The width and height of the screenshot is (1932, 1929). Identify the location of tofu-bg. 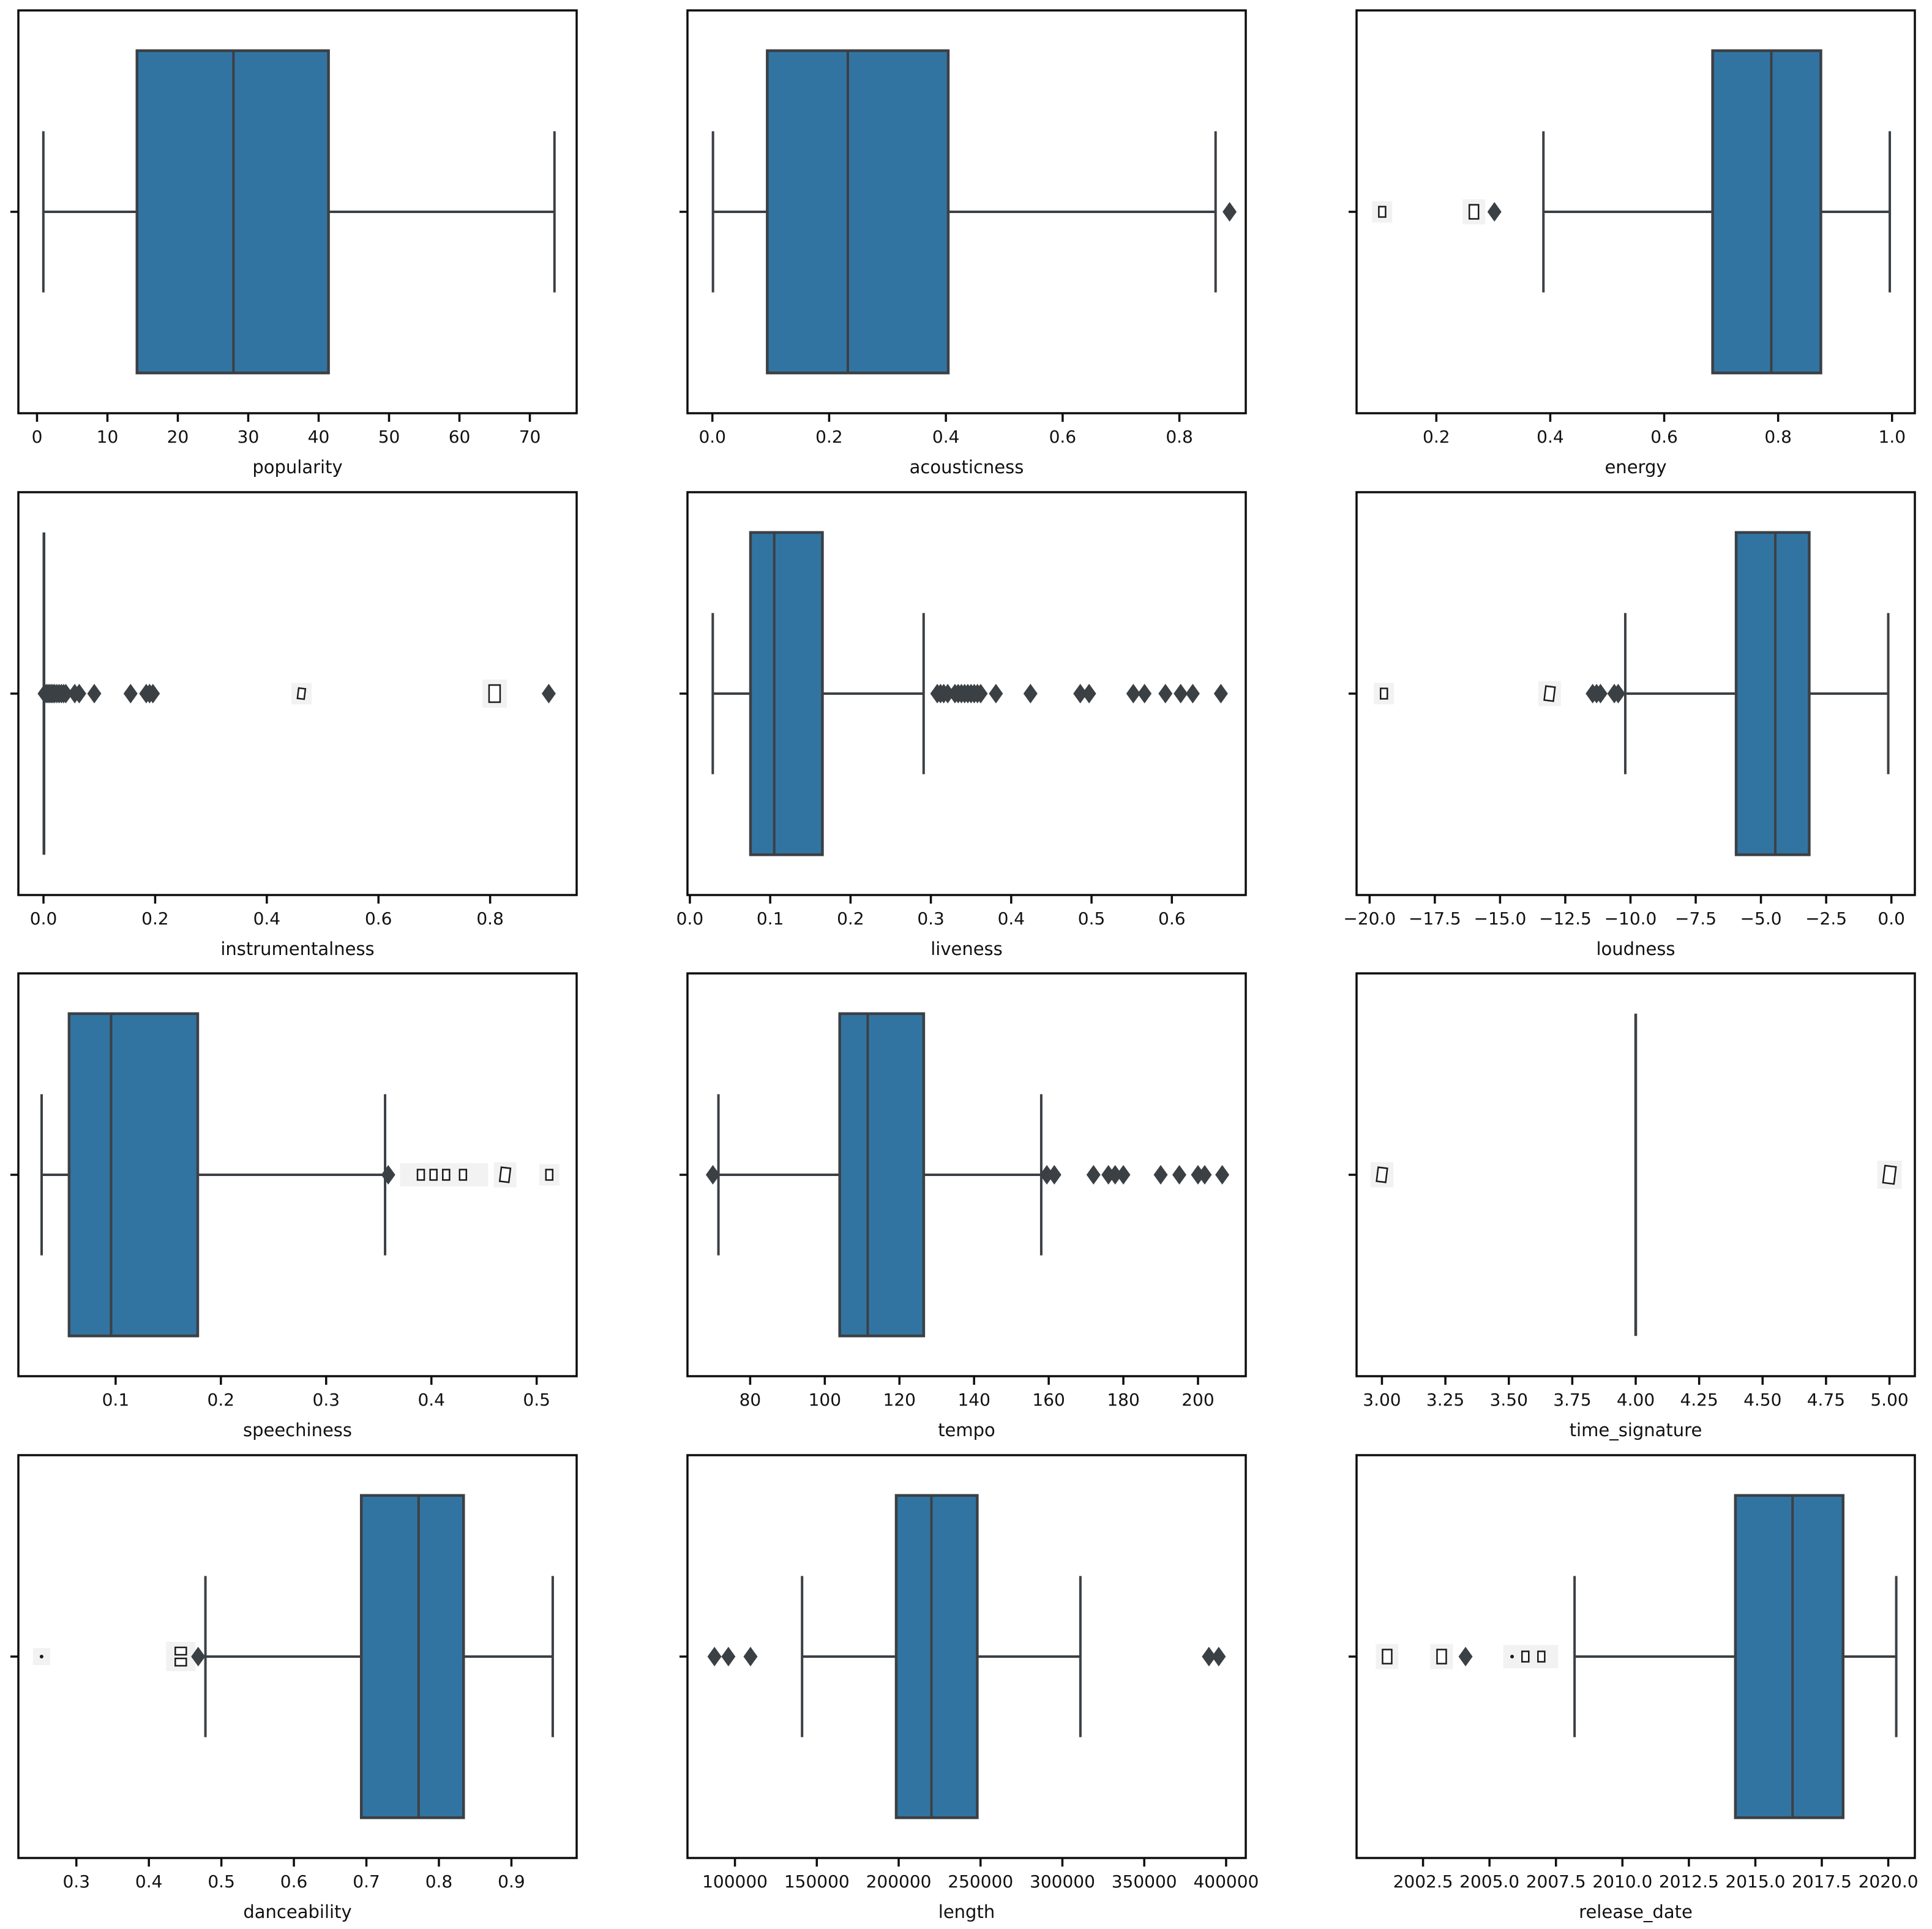
(181, 1656).